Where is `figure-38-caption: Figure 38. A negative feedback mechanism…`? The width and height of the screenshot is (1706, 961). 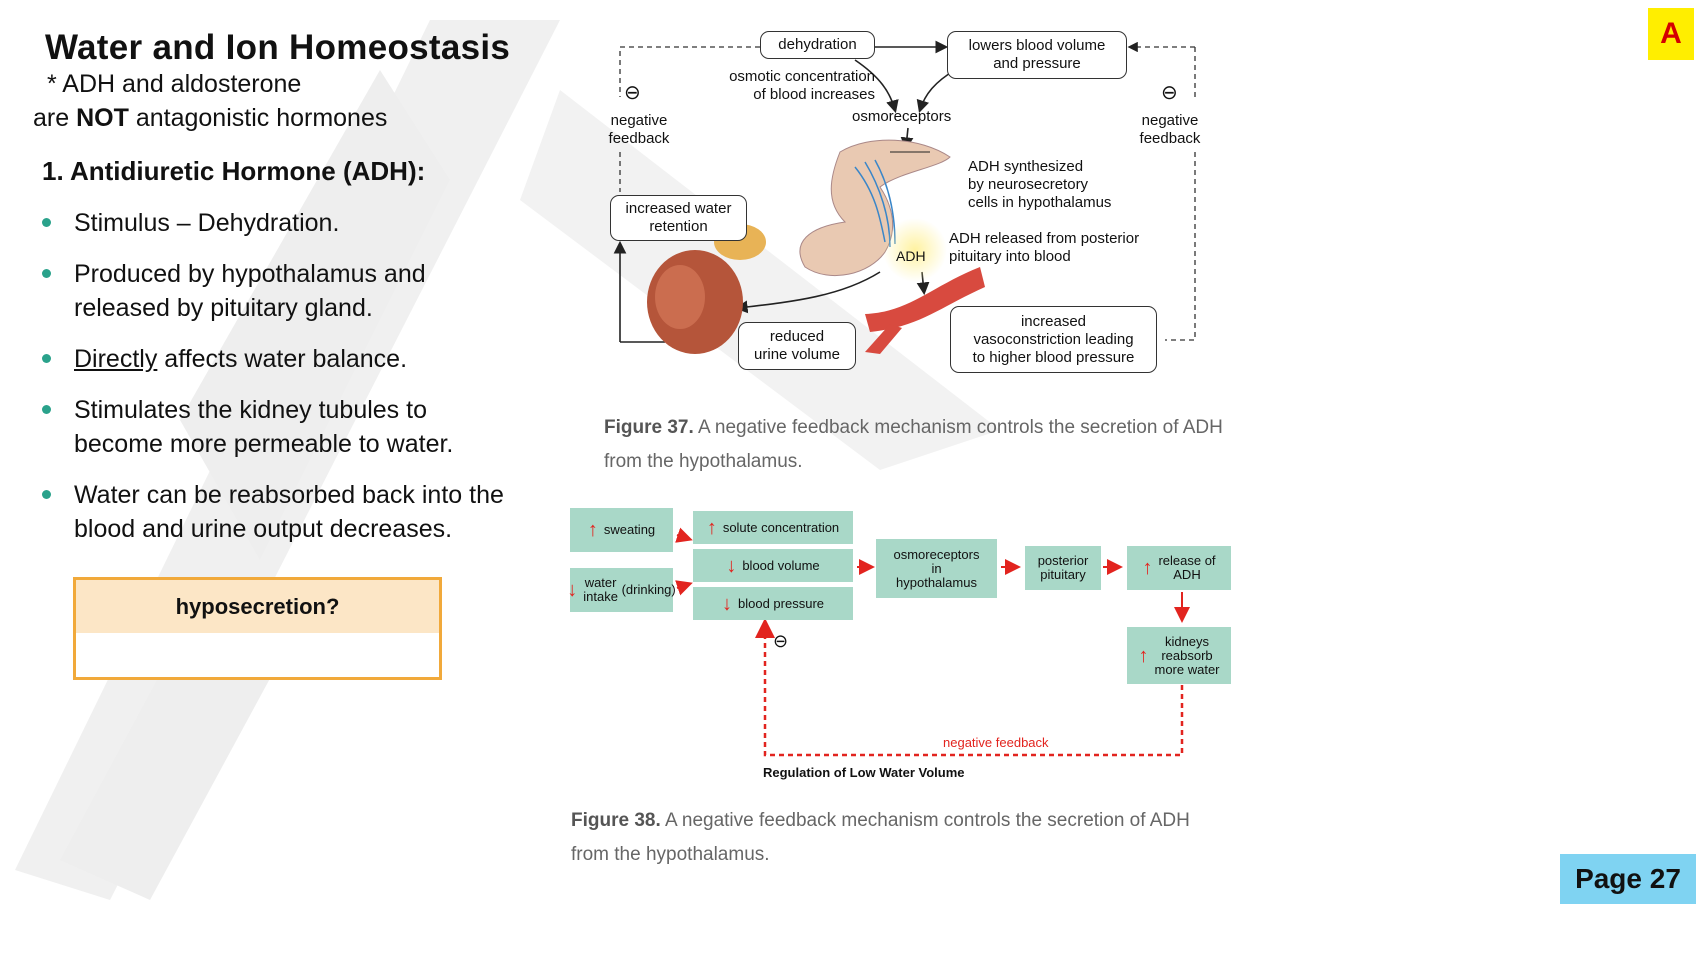
figure-38-caption: Figure 38. A negative feedback mechanism… is located at coordinates (880, 837).